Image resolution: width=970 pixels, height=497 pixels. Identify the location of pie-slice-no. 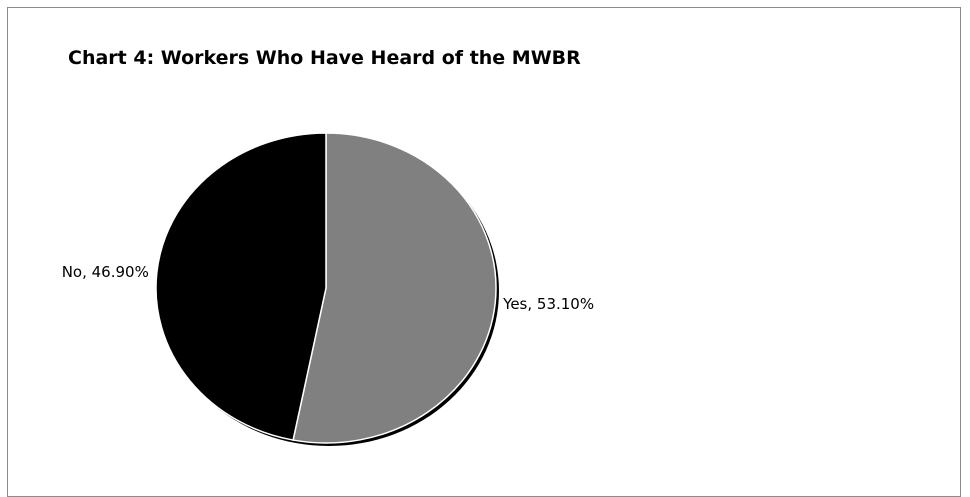
(241, 286).